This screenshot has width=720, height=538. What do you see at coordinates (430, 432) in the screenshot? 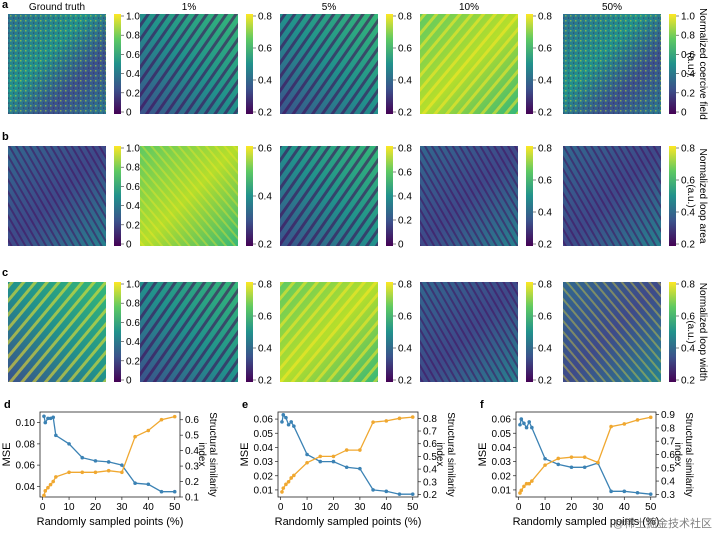
I see `y-right-tick-label: 0.7` at bounding box center [430, 432].